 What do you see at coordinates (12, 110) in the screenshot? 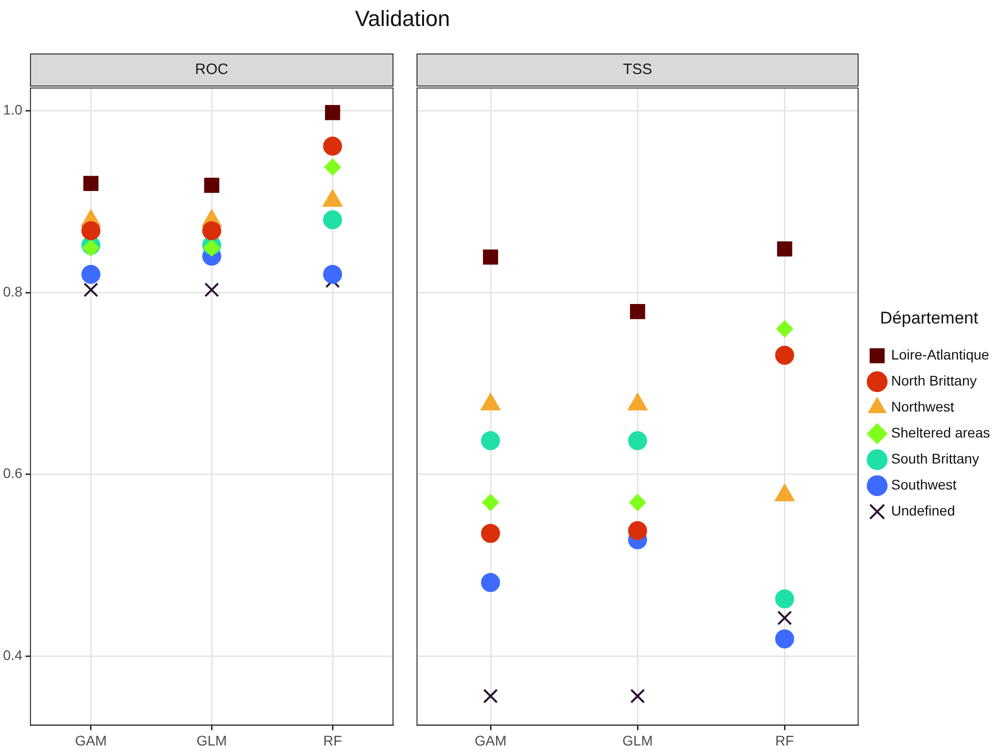
I see `y-tick-label: 1.0` at bounding box center [12, 110].